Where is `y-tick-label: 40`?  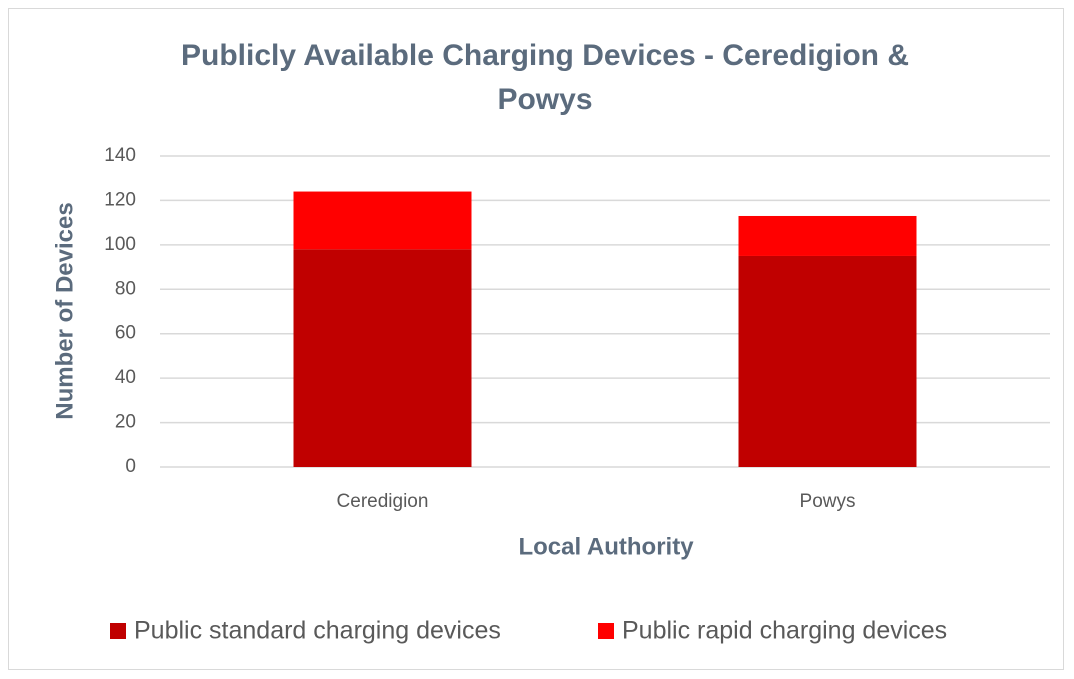 y-tick-label: 40 is located at coordinates (125, 377).